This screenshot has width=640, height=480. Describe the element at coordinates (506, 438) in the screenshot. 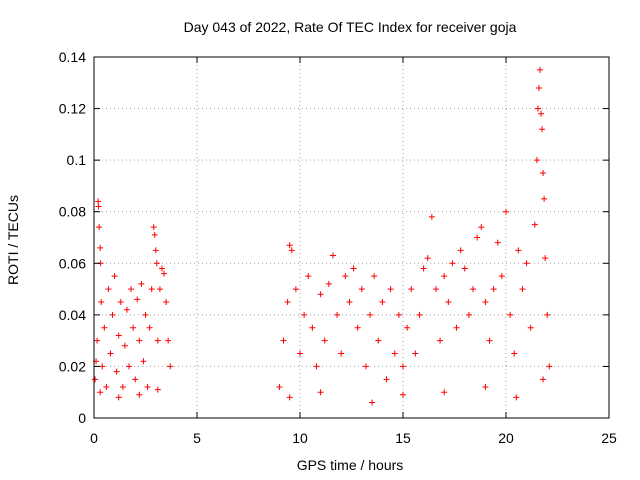

I see `x-tick-label: 20` at that location.